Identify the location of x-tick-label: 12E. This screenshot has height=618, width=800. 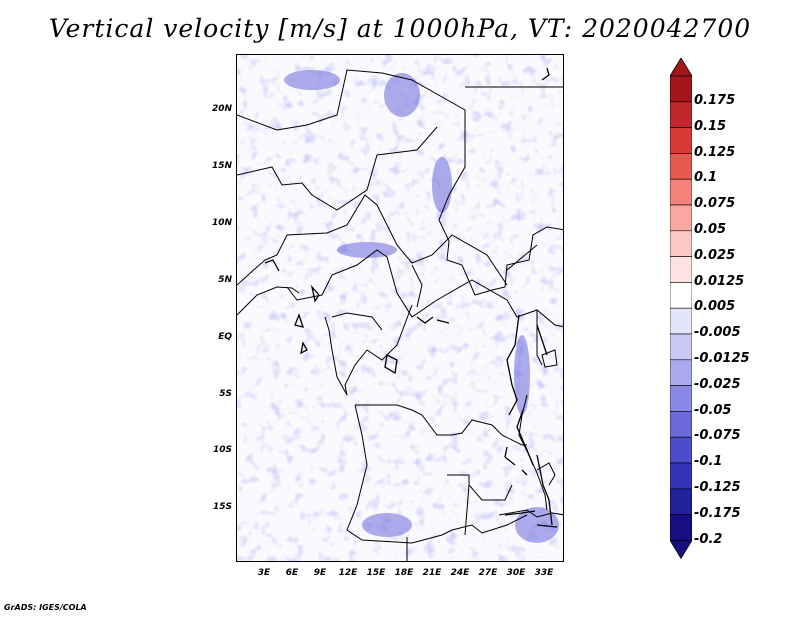
(348, 573).